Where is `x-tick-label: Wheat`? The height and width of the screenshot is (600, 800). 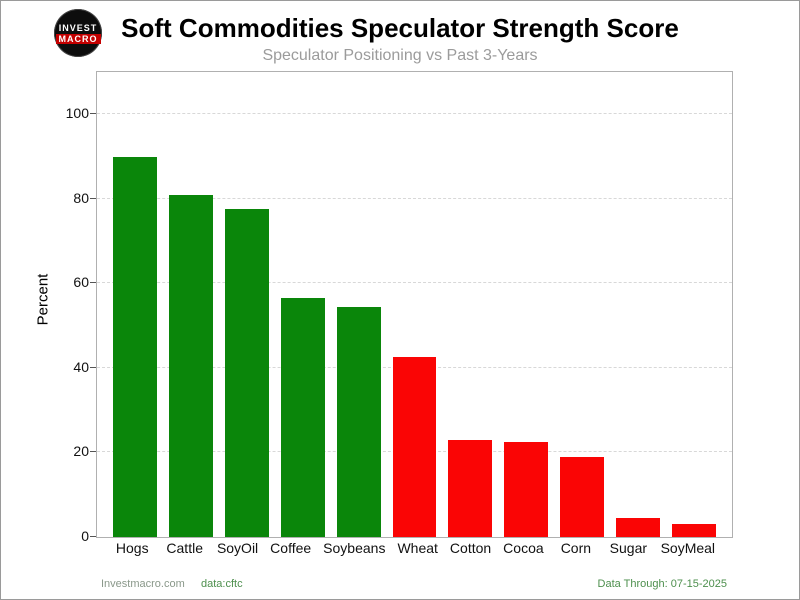
x-tick-label: Wheat is located at coordinates (417, 548).